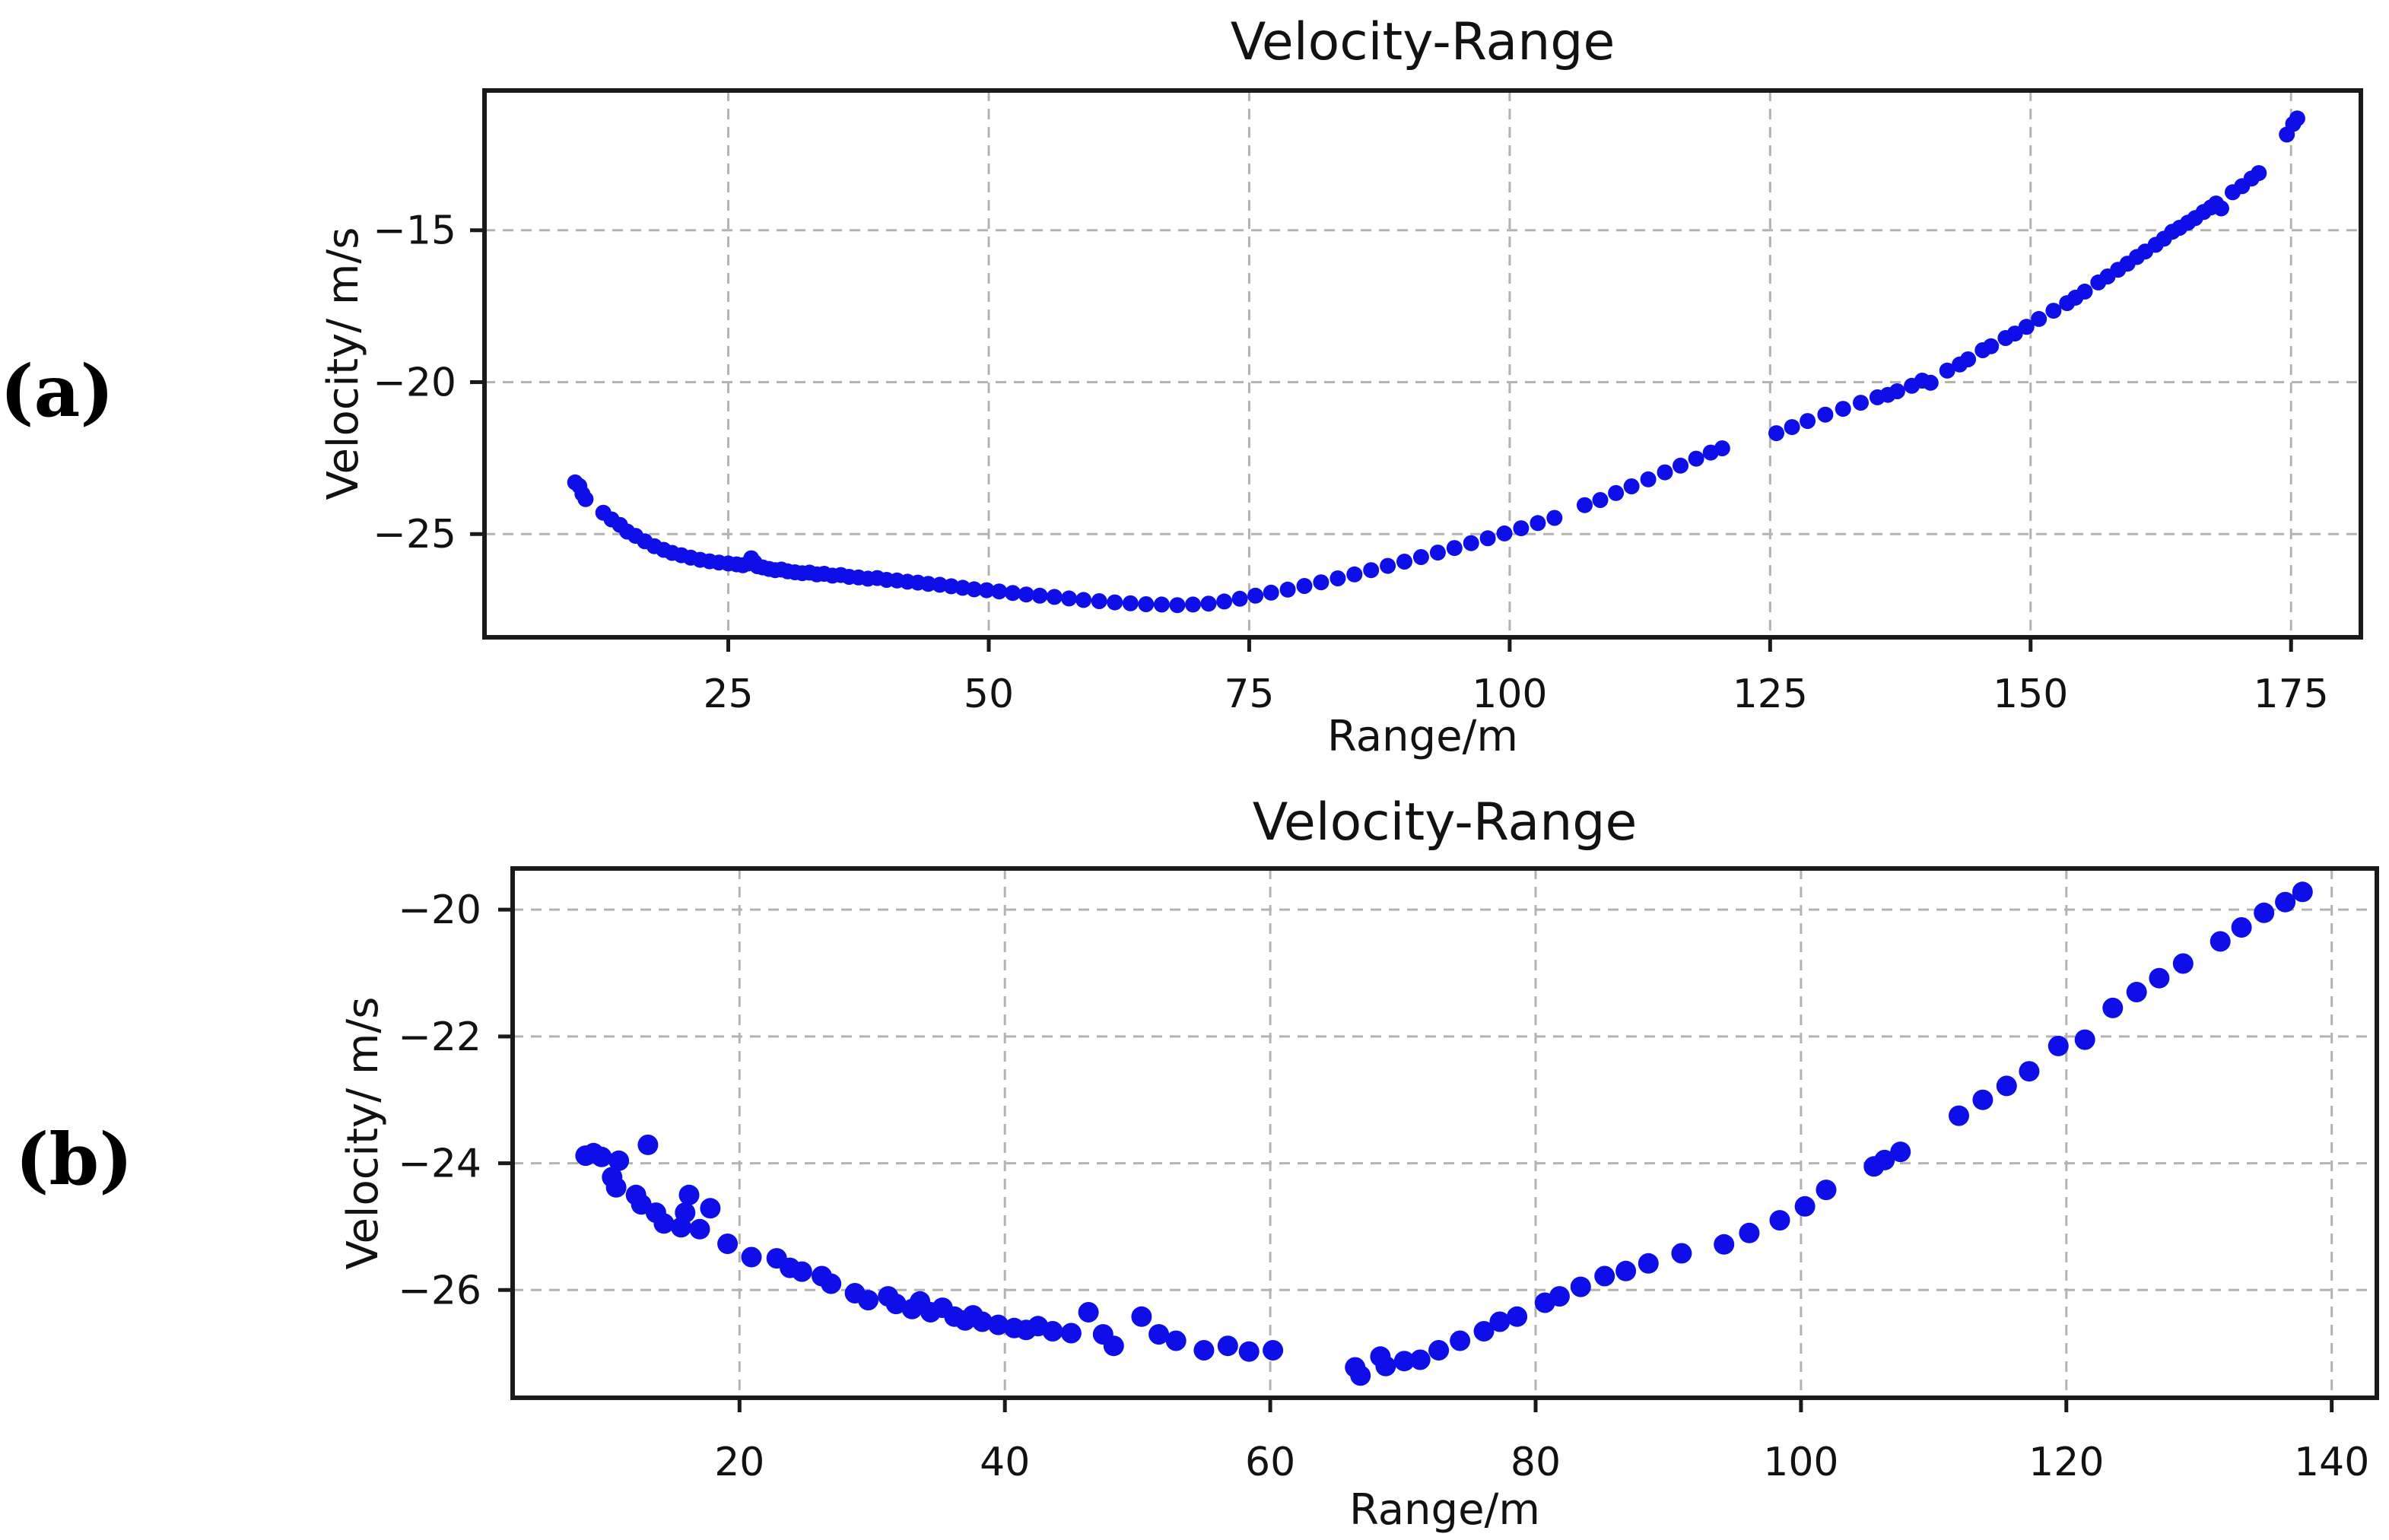 The width and height of the screenshot is (2389, 1540). What do you see at coordinates (439, 1290) in the screenshot?
I see `y-tick-label: −26` at bounding box center [439, 1290].